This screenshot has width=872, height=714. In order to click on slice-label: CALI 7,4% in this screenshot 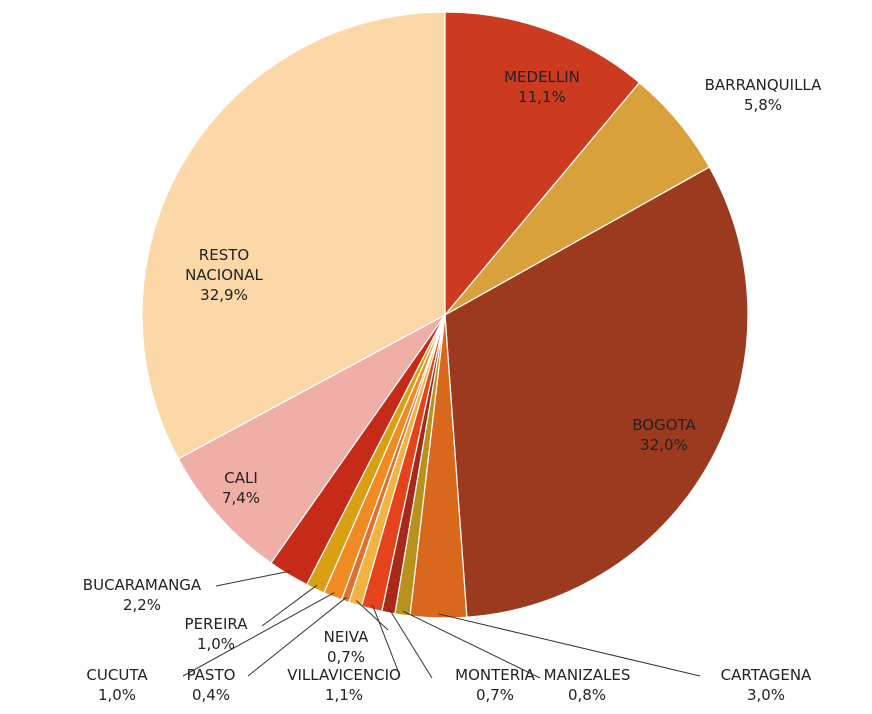, I will do `click(241, 488)`.